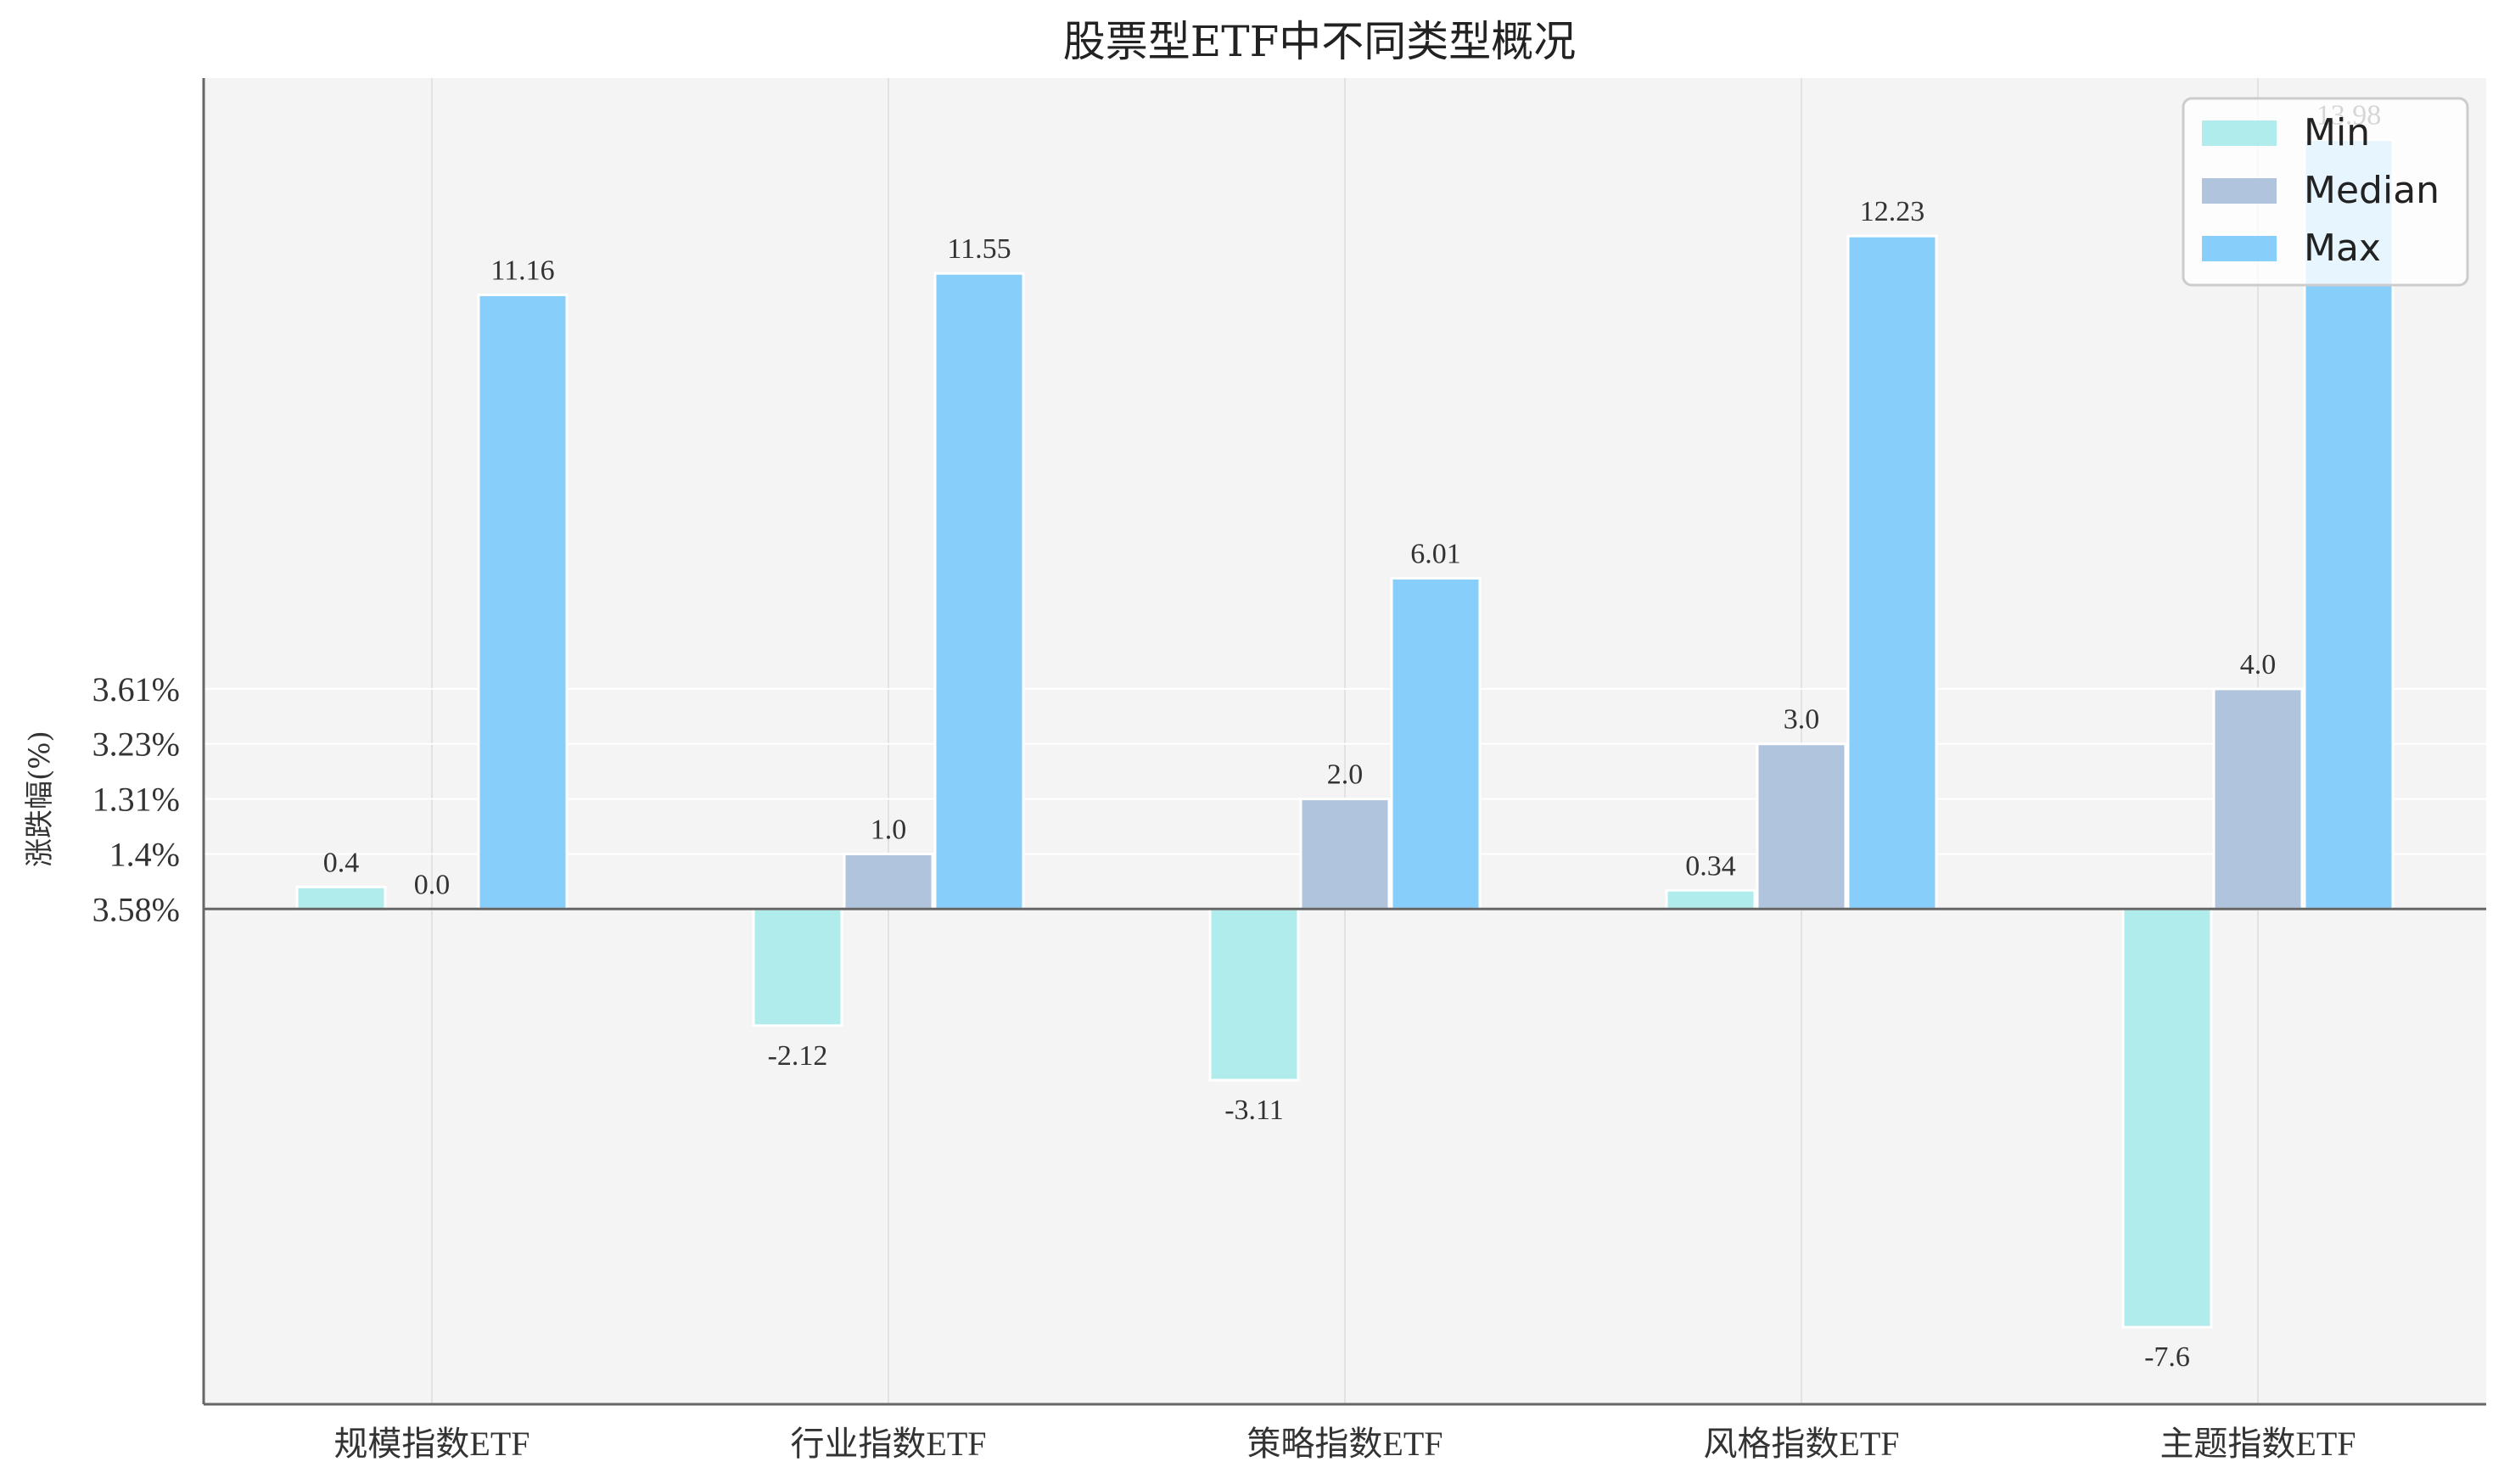  What do you see at coordinates (136, 909) in the screenshot?
I see `y-tick-label: 3.58%` at bounding box center [136, 909].